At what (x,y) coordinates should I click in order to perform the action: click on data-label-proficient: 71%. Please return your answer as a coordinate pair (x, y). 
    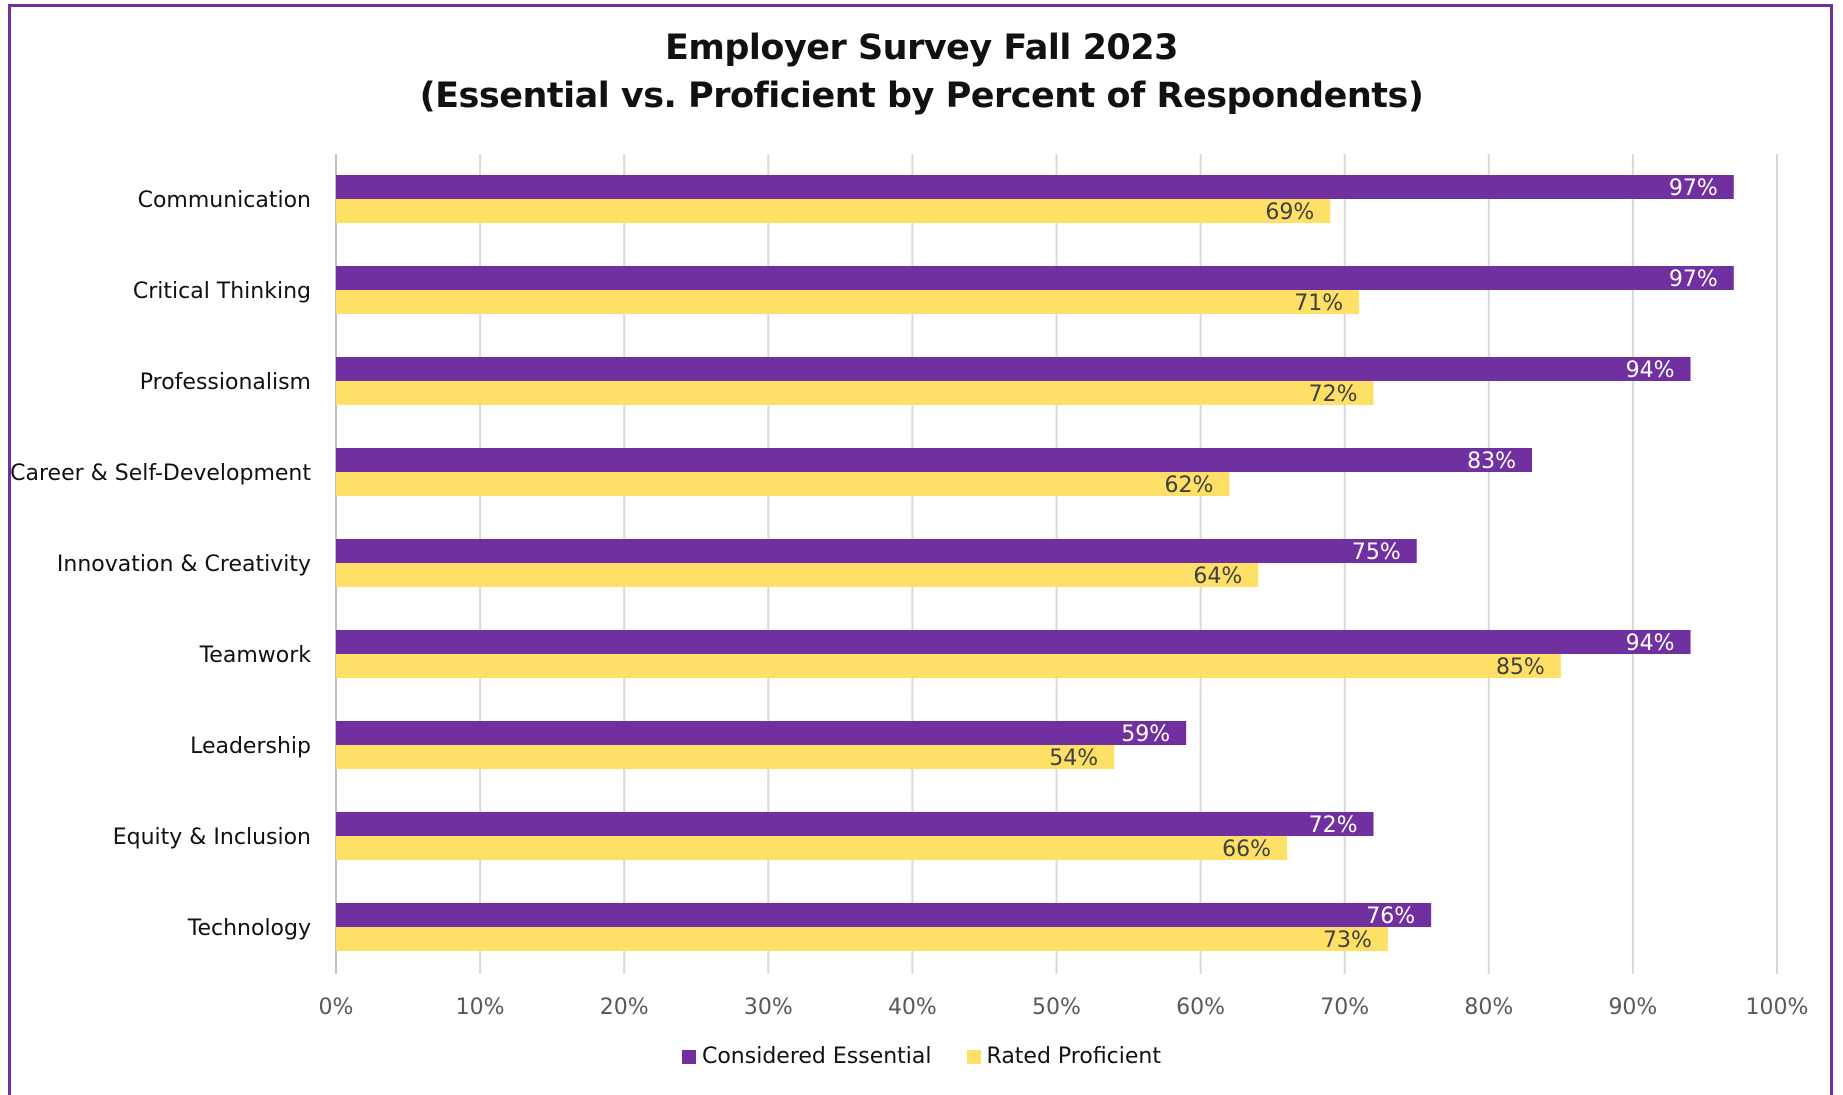
    Looking at the image, I should click on (1318, 303).